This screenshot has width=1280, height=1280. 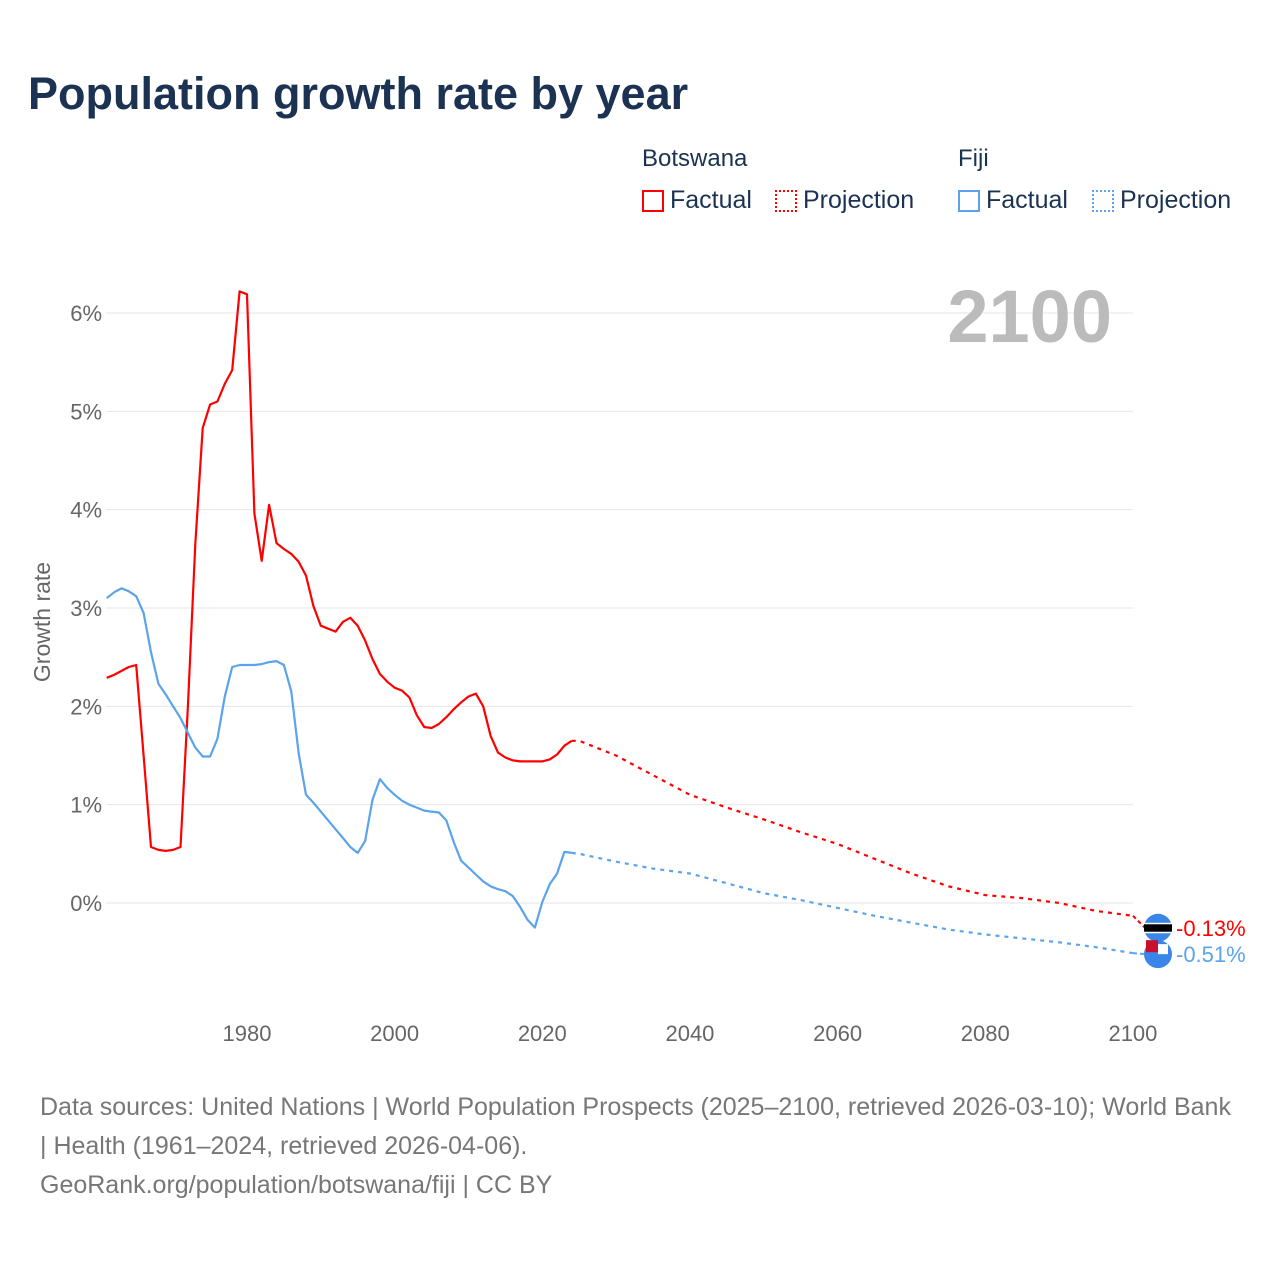 What do you see at coordinates (1211, 928) in the screenshot?
I see `end-value-label: -0.13%` at bounding box center [1211, 928].